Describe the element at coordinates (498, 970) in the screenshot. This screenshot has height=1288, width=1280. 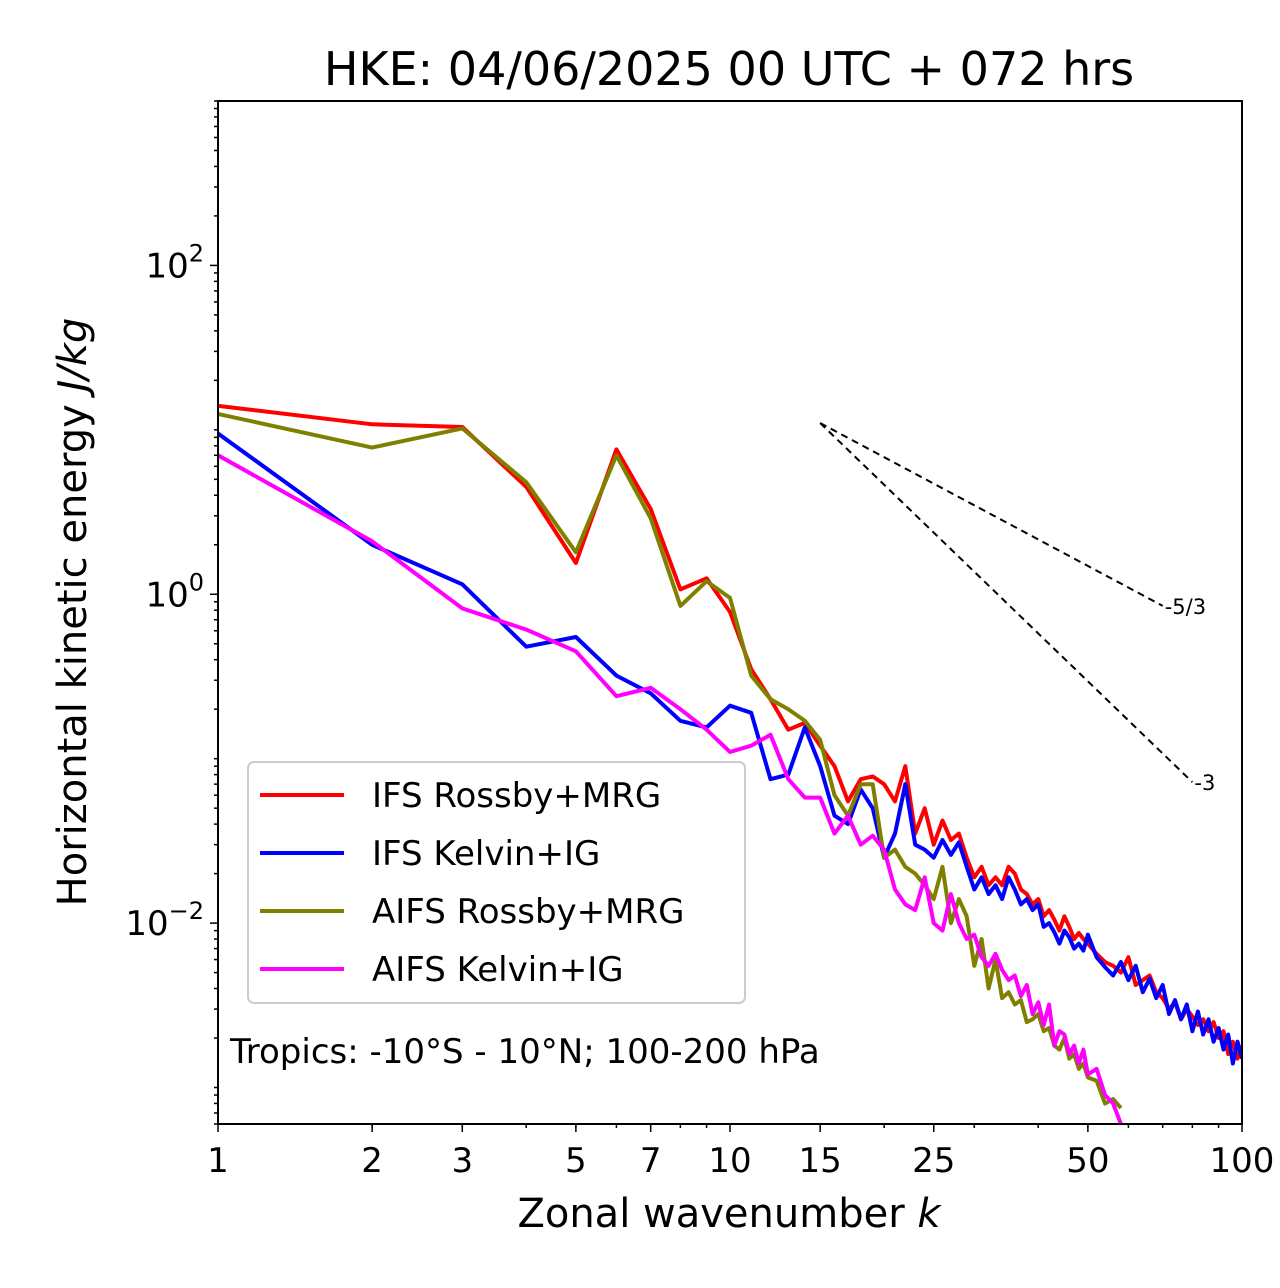
I see `legend-label-3: AIFS Kelvin+IG` at that location.